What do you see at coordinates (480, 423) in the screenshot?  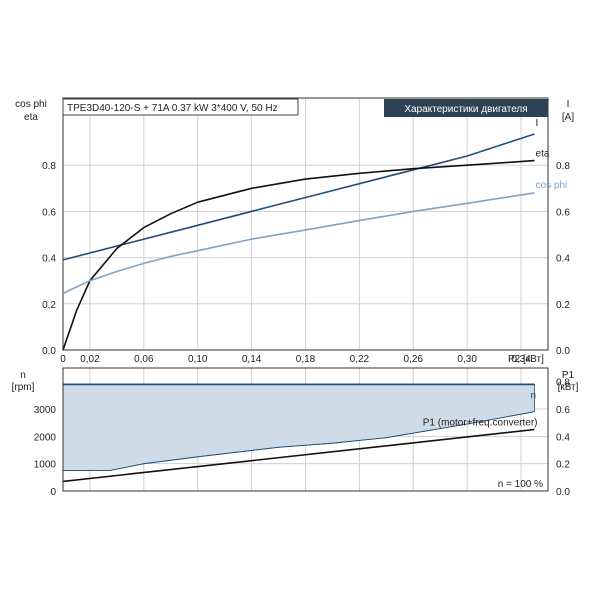 I see `p1-series-label: P1 (motor+freq.converter)` at bounding box center [480, 423].